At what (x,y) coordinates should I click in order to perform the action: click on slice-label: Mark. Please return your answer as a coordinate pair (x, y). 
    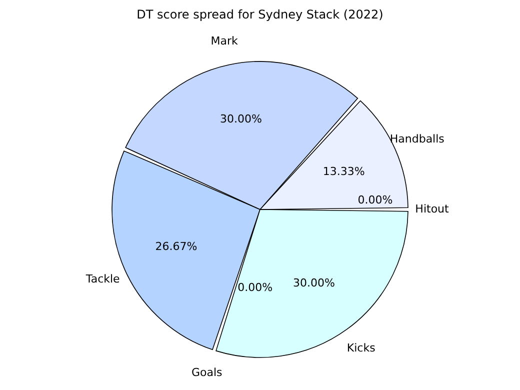
    Looking at the image, I should click on (224, 41).